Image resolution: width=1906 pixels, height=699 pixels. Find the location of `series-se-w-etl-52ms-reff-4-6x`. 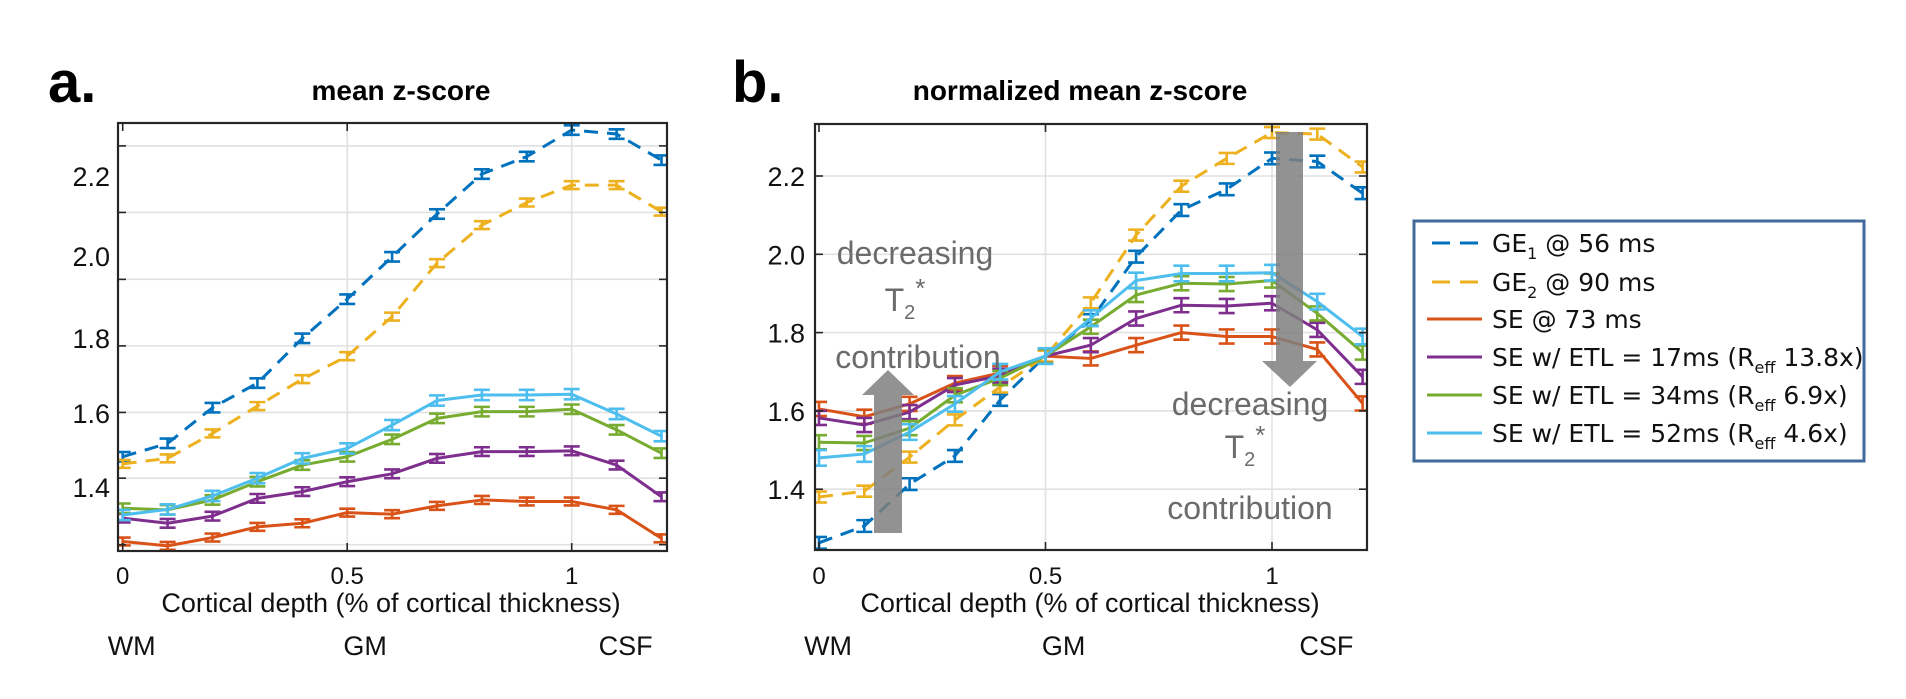

series-se-w-etl-52ms-reff-4-6x is located at coordinates (1091, 365).